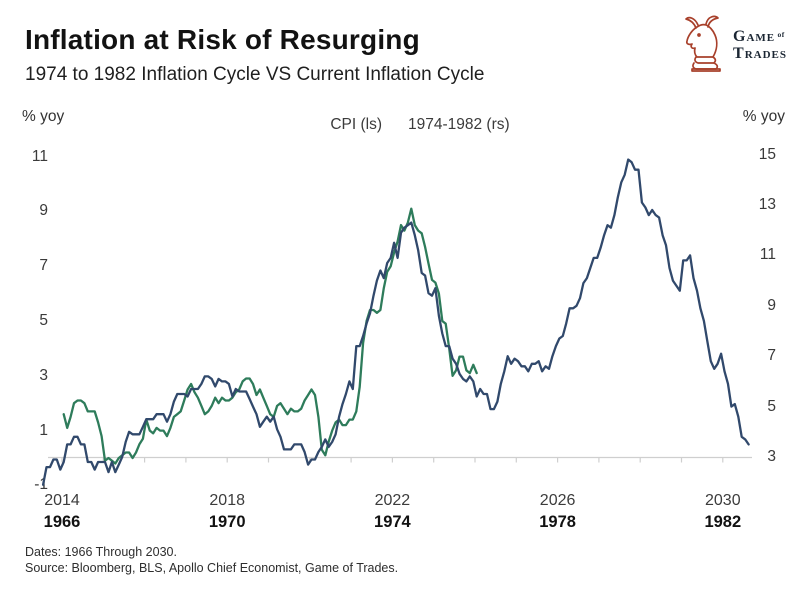 The width and height of the screenshot is (799, 600). I want to click on legend-item-1974-1982: 1974-1982 (rs), so click(459, 124).